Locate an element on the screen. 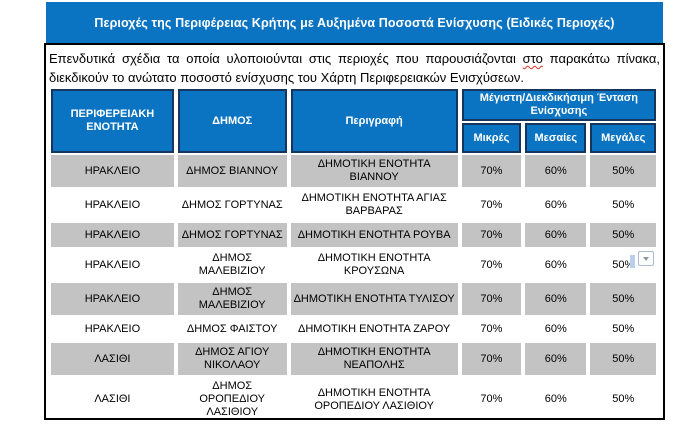  dropdown-button is located at coordinates (646, 258).